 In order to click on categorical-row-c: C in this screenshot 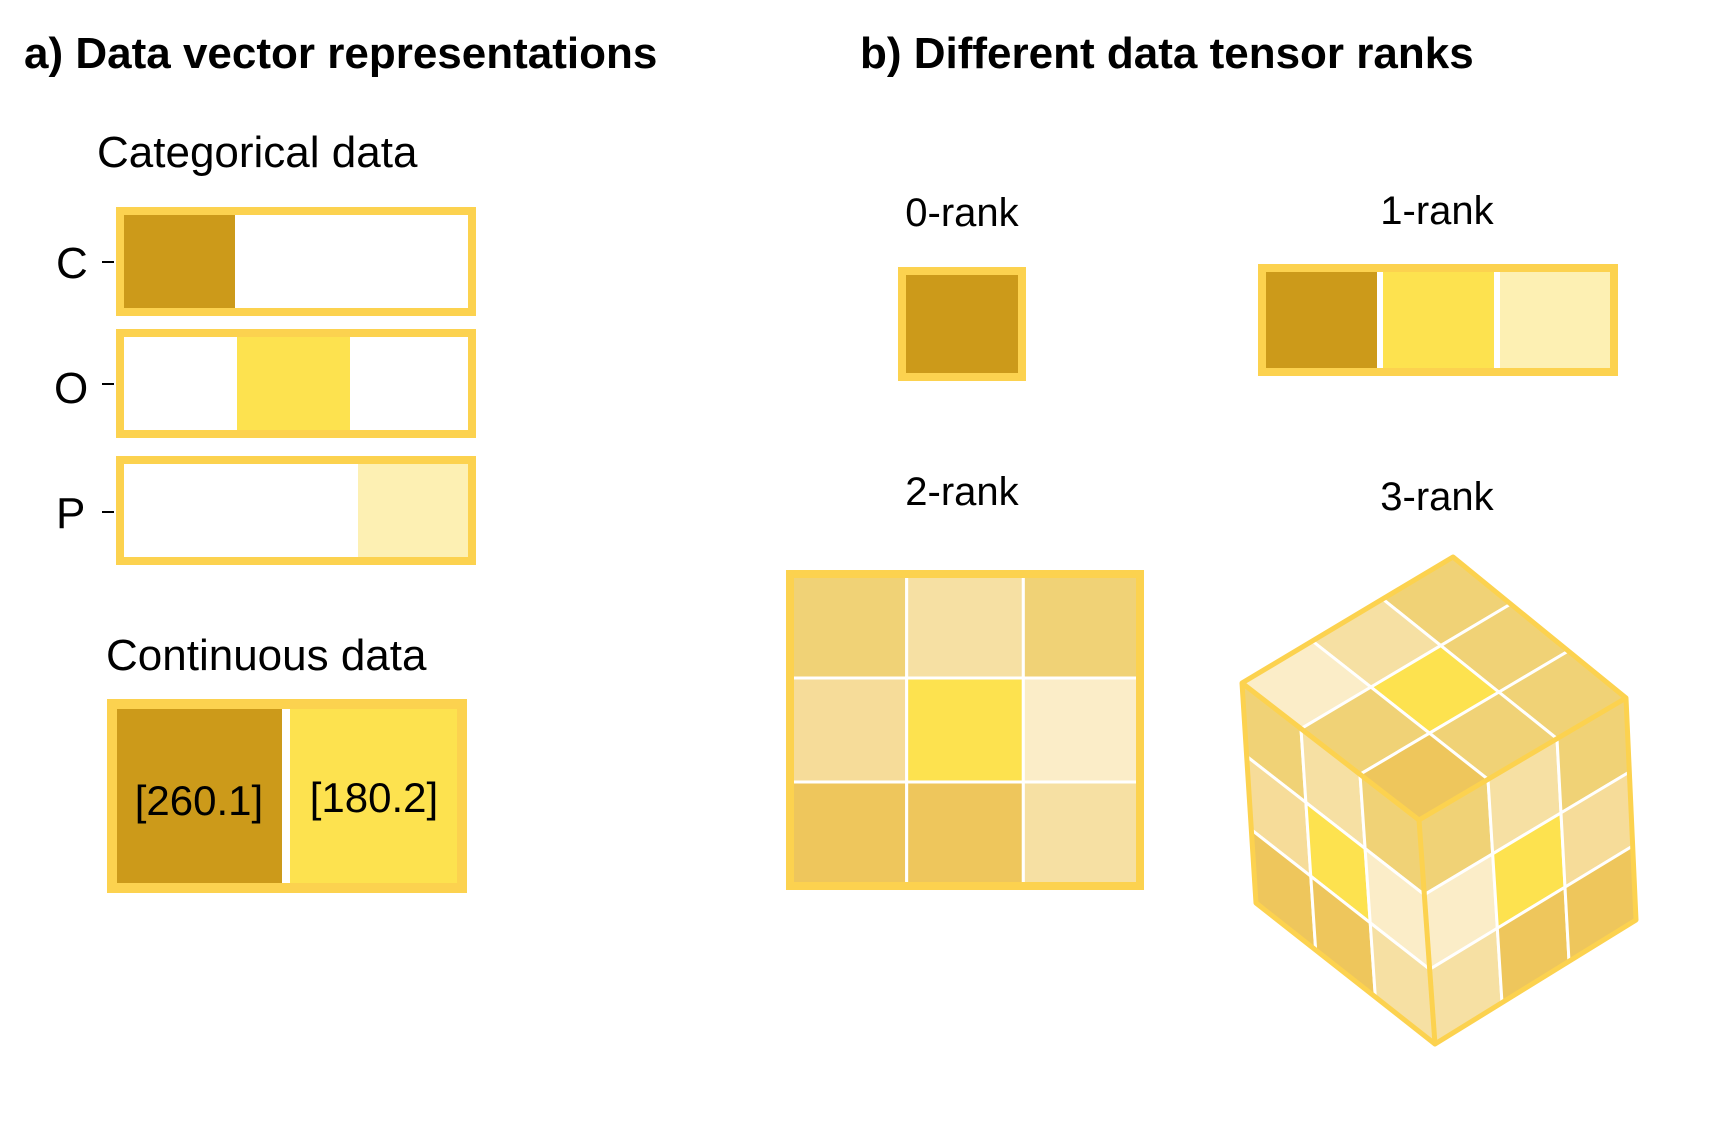, I will do `click(266, 261)`.